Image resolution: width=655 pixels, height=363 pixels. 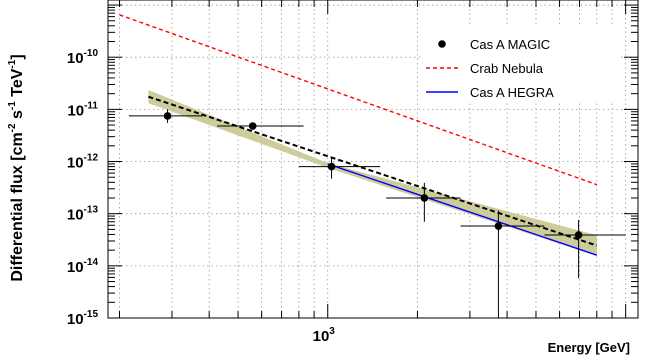 I want to click on x-axis-title: Energy [GeV], so click(x=589, y=347).